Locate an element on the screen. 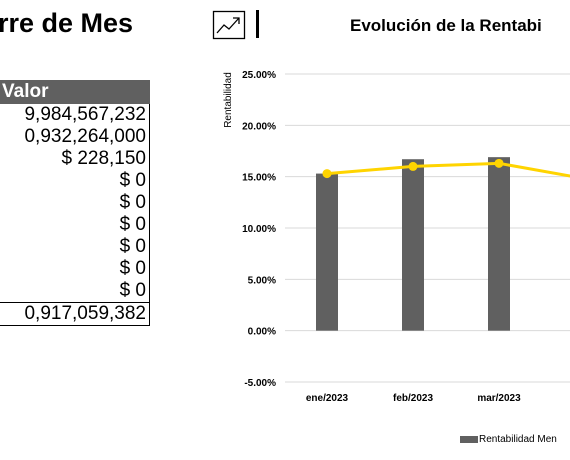 This screenshot has width=570, height=460. chart-legend: Rentabilidad Men is located at coordinates (508, 439).